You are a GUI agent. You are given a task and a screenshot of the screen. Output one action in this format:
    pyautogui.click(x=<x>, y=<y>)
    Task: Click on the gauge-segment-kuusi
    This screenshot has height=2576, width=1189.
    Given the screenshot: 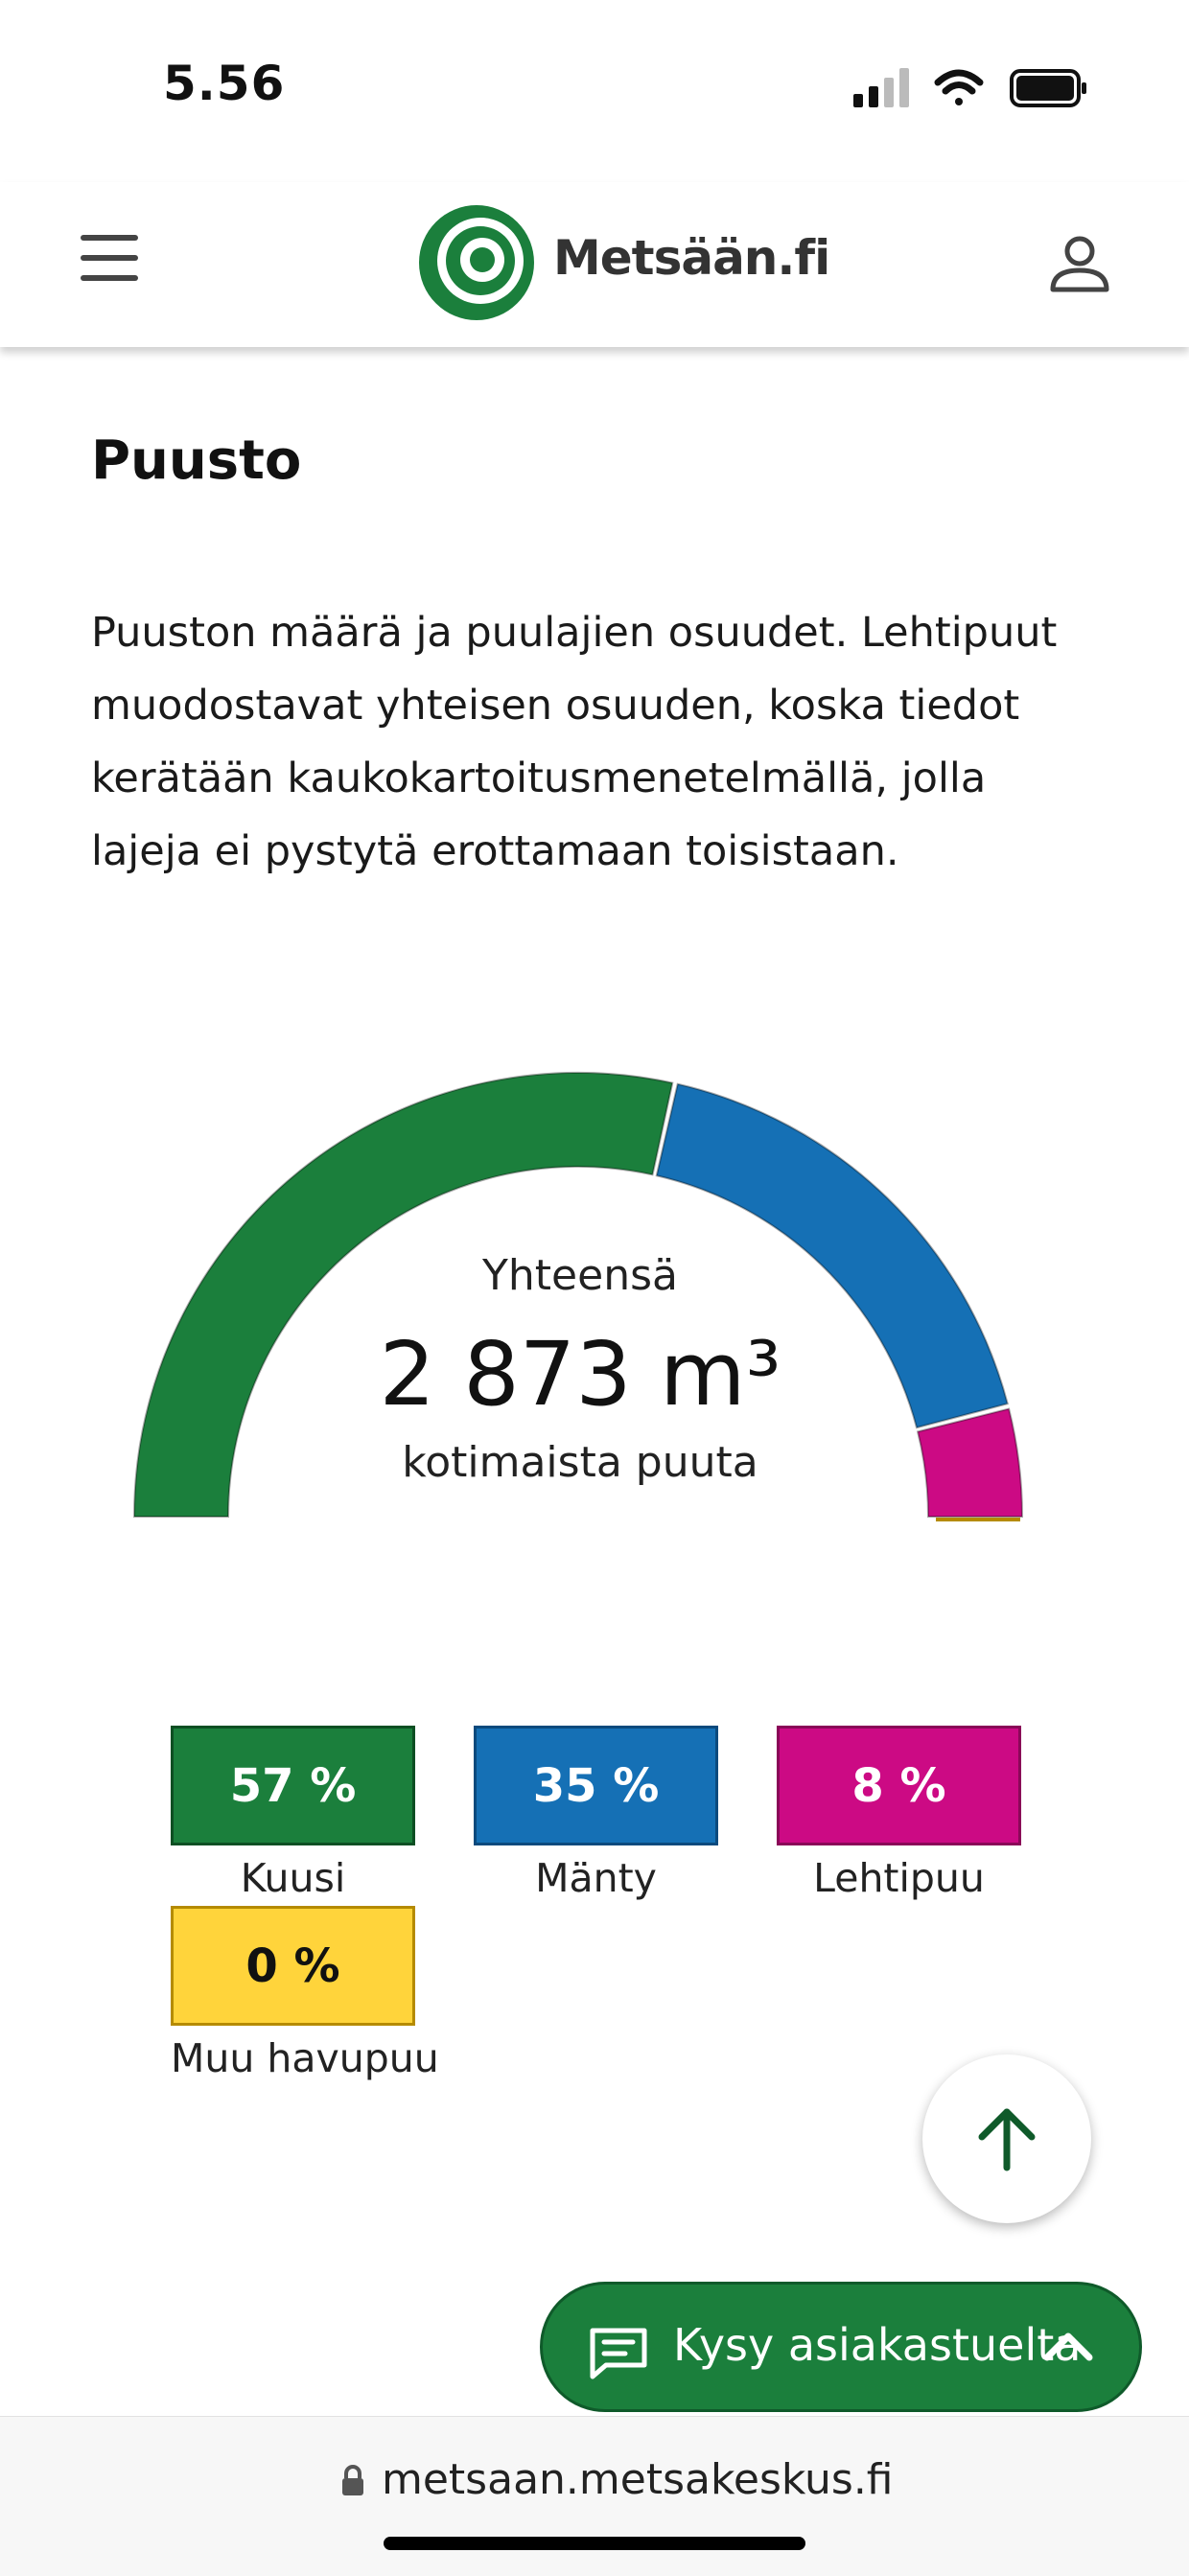 What is the action you would take?
    pyautogui.click(x=403, y=1295)
    